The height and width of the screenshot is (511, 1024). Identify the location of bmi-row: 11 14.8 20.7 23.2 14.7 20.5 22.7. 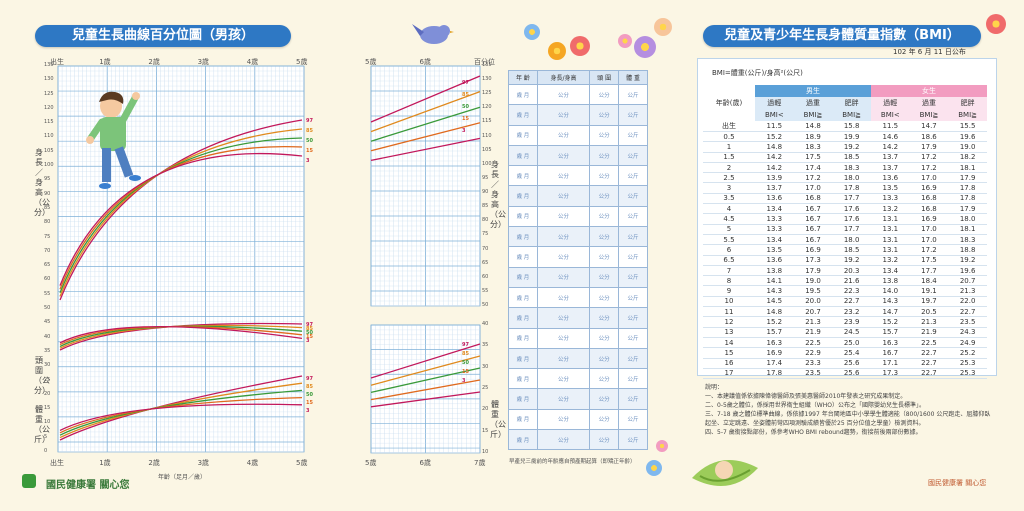
(845, 312).